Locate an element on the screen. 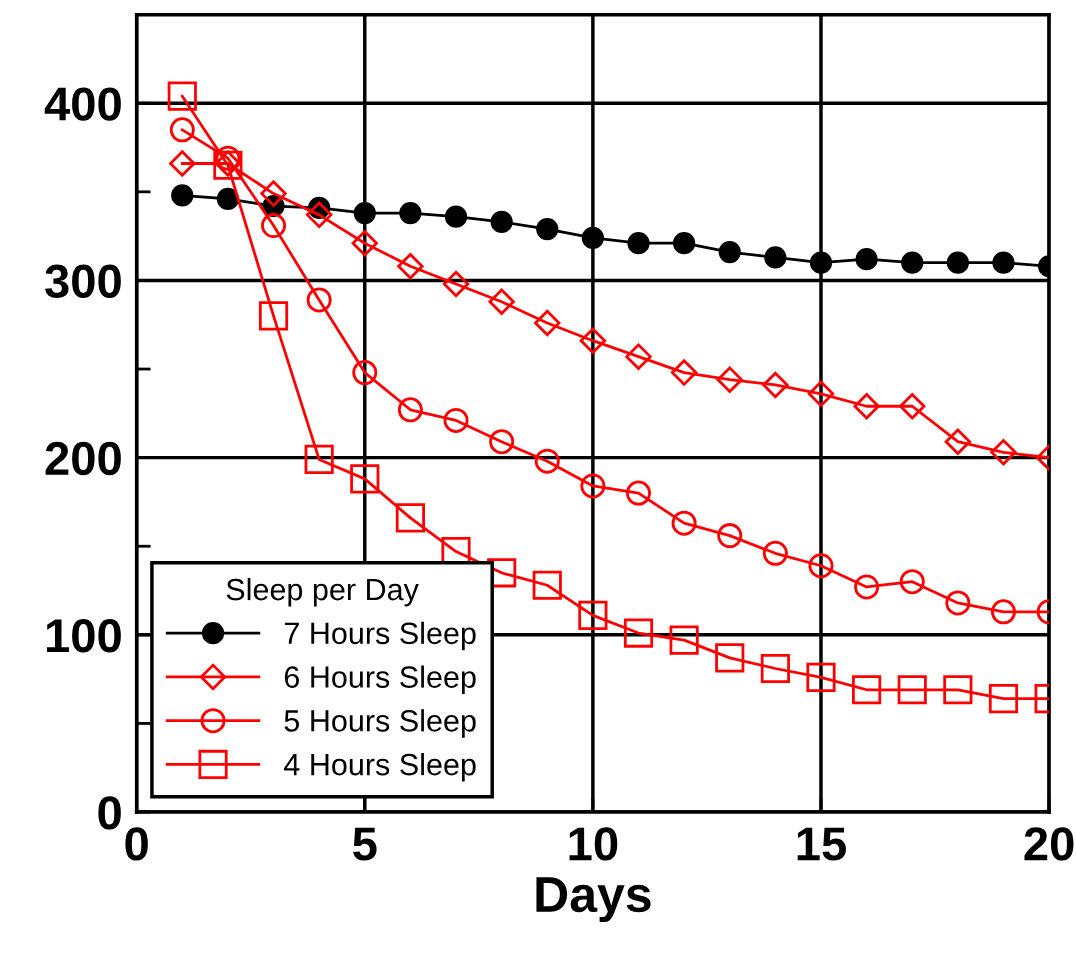 This screenshot has height=976, width=1076. legend-label: 4 Hours Sleep is located at coordinates (380, 767).